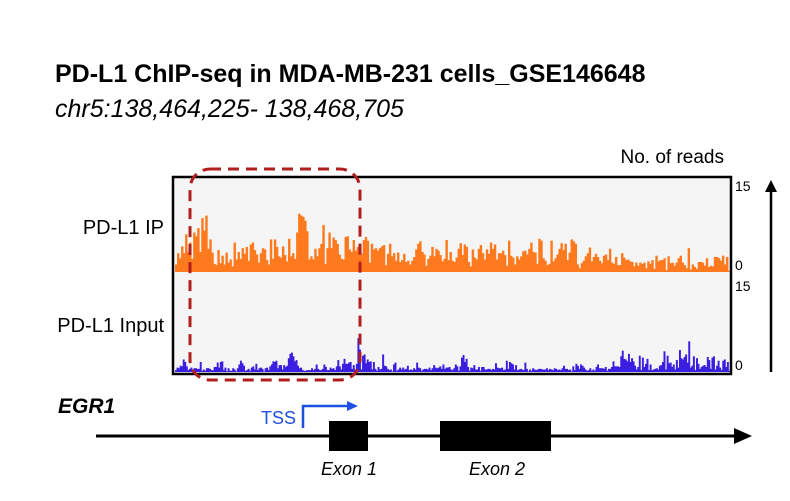  What do you see at coordinates (123, 228) in the screenshot?
I see `track-ip-label: PD-L1 IP` at bounding box center [123, 228].